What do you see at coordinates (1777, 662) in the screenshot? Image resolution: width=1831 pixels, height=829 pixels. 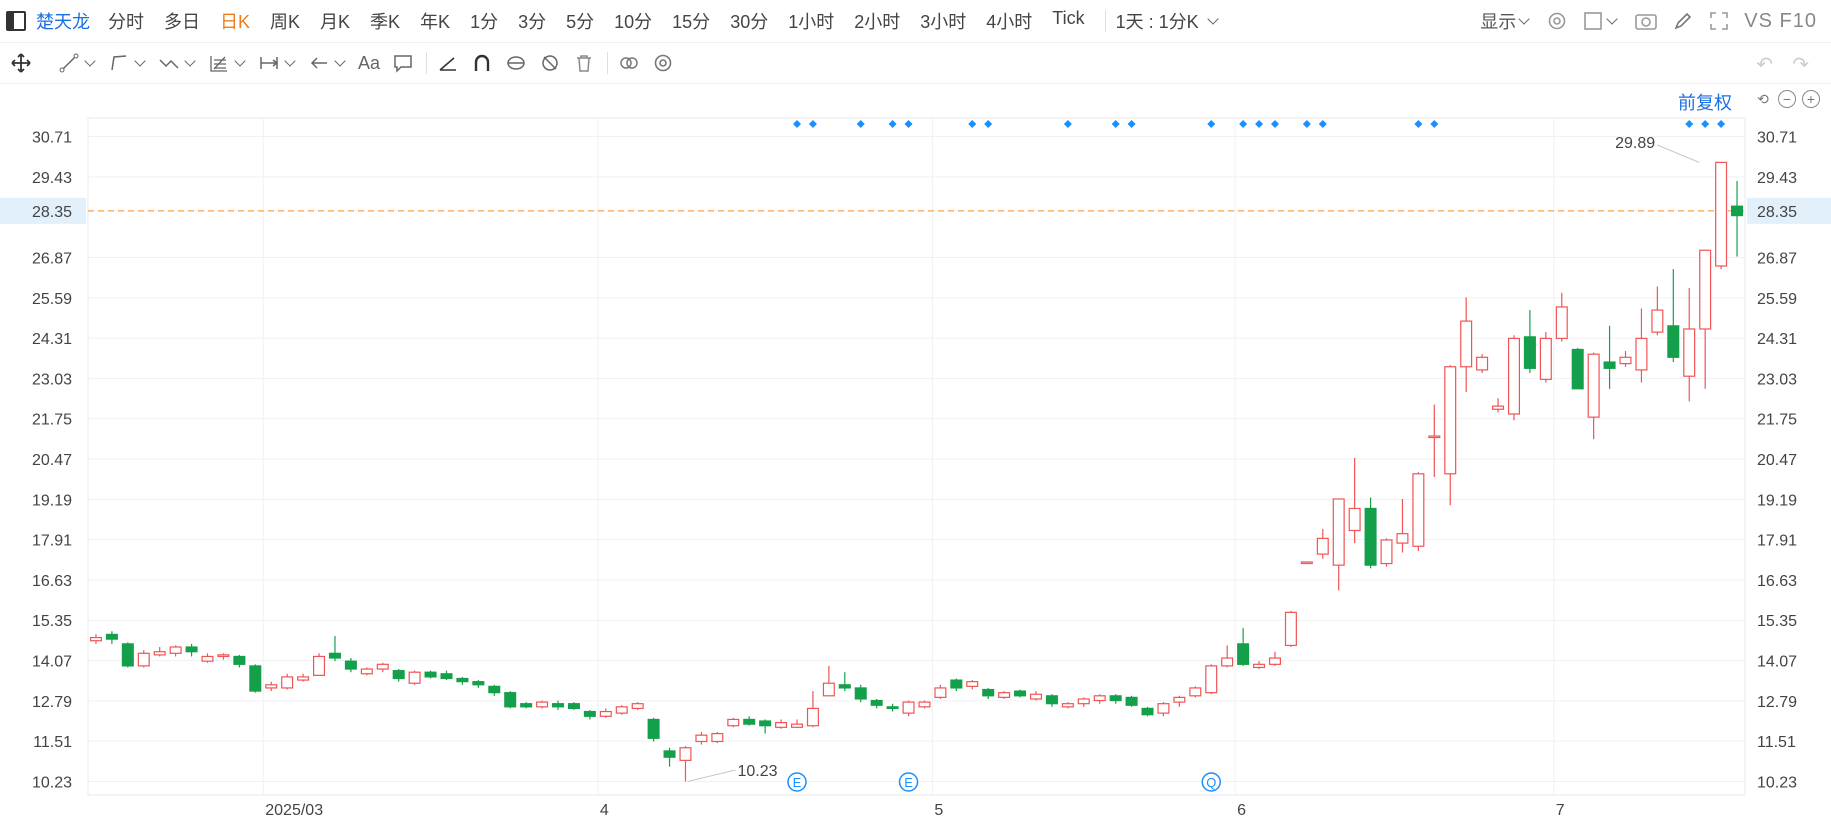 I see `y-tick-label-right: 14.07` at bounding box center [1777, 662].